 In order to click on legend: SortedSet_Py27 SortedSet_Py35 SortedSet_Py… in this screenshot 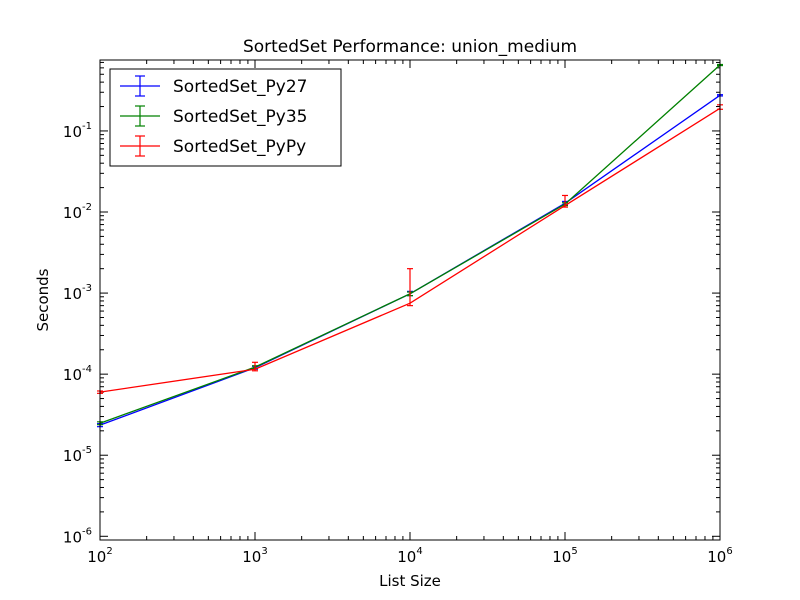, I will do `click(225, 117)`.